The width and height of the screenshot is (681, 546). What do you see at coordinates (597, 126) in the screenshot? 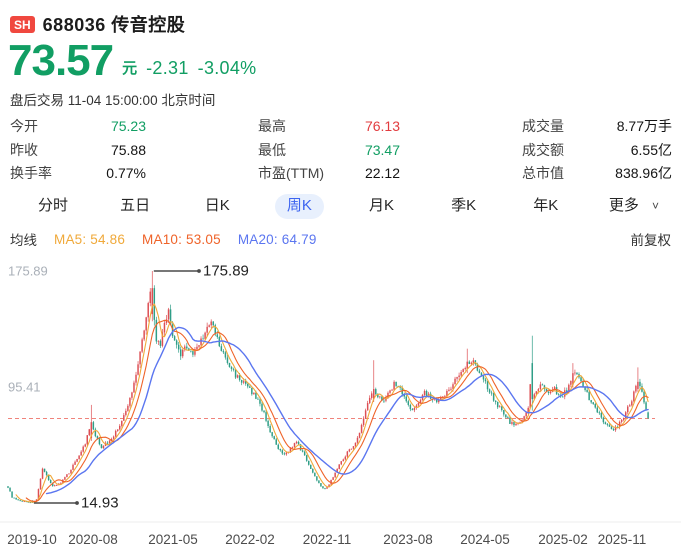
I see `stat-row: 成交量 8.77万手` at bounding box center [597, 126].